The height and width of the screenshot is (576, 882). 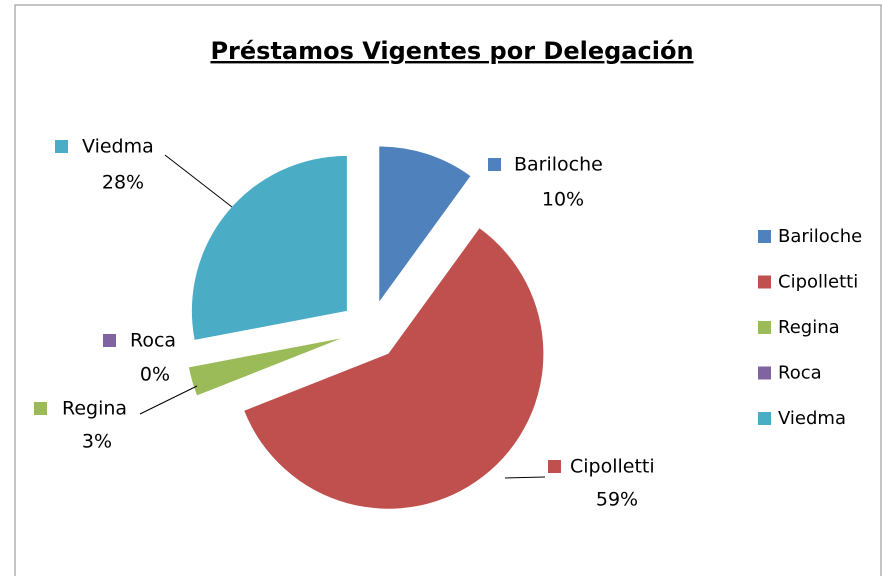 What do you see at coordinates (123, 183) in the screenshot?
I see `data-label: 28%` at bounding box center [123, 183].